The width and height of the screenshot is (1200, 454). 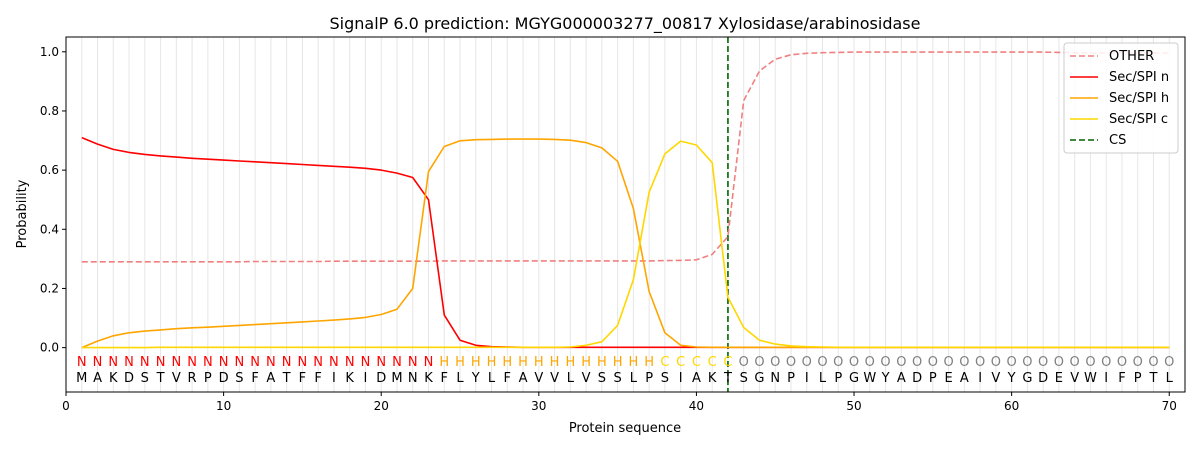 What do you see at coordinates (1138, 119) in the screenshot?
I see `legend-label: Sec/SPI c` at bounding box center [1138, 119].